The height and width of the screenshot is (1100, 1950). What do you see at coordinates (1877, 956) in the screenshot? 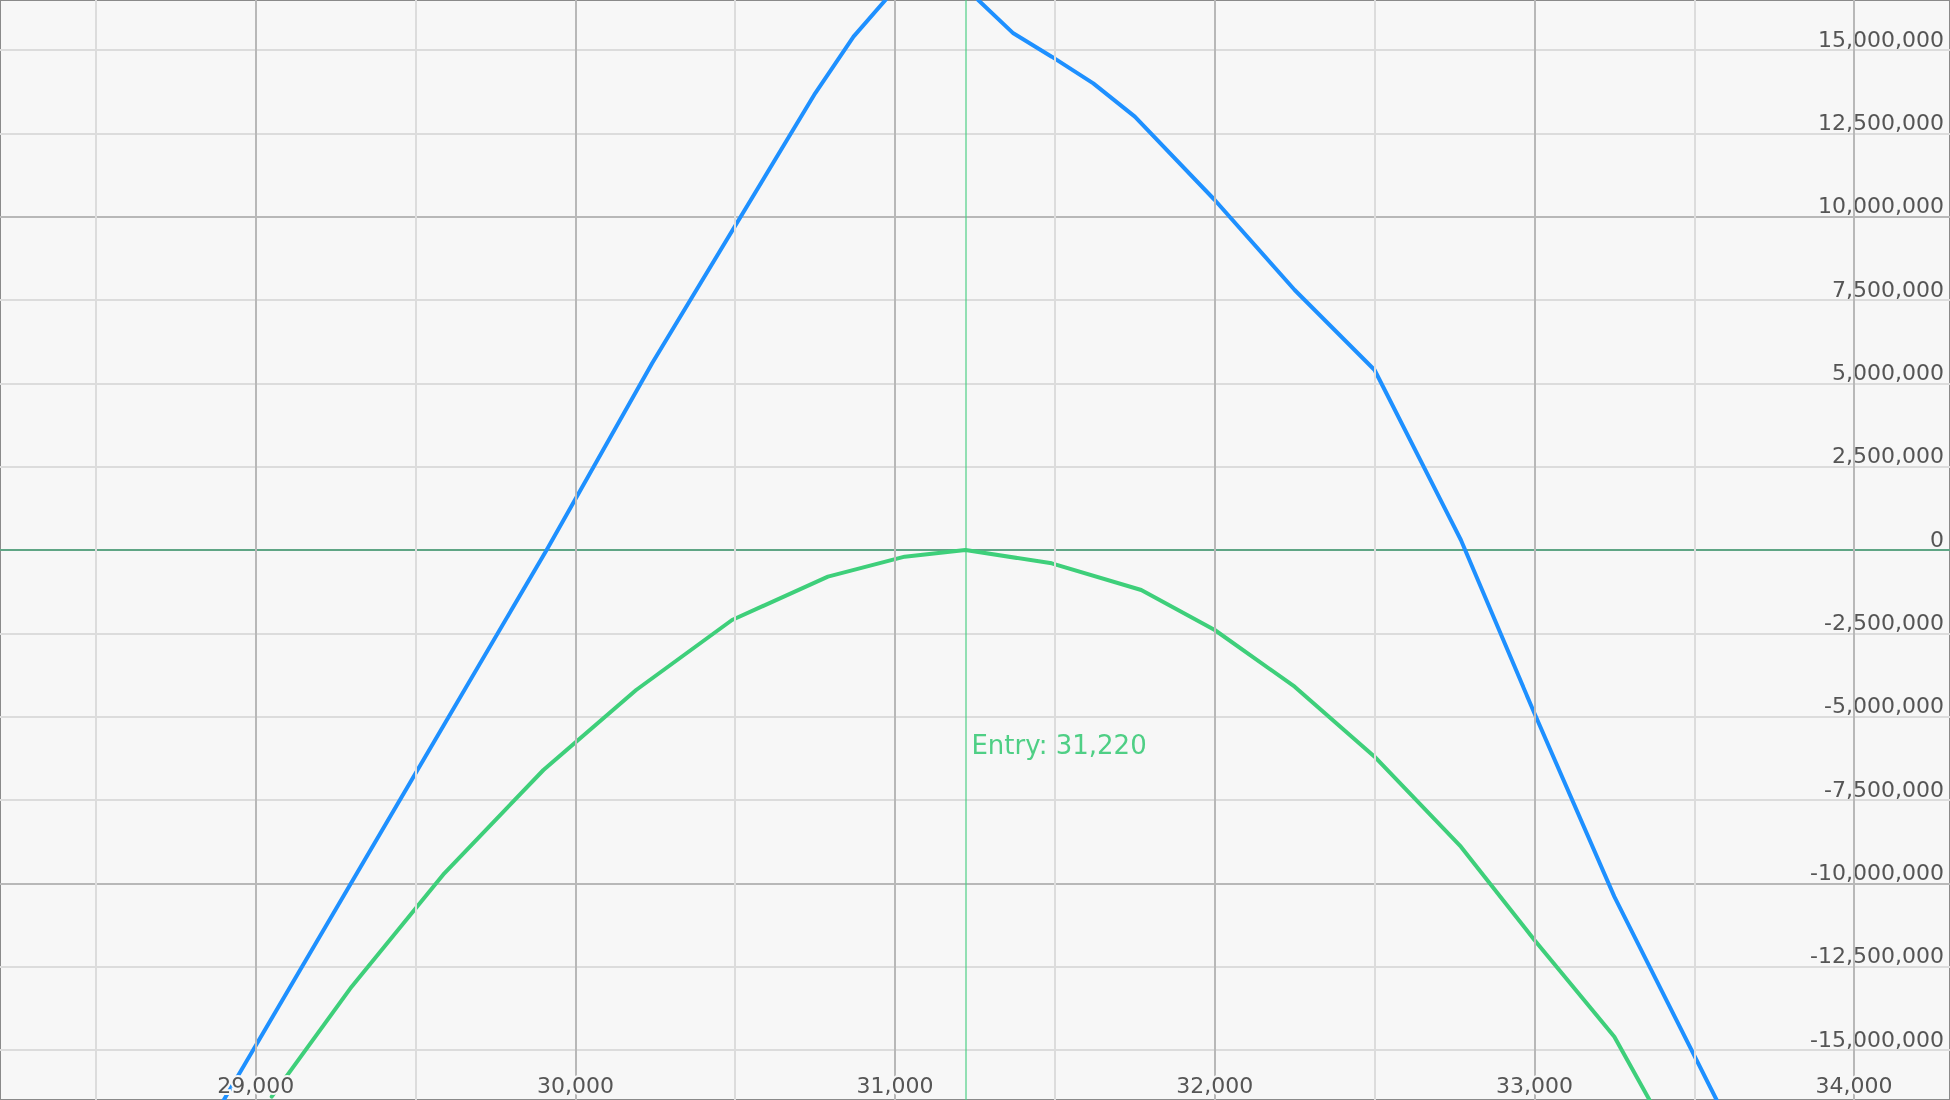
I see `y-tick-label: -12,500,000` at bounding box center [1877, 956].